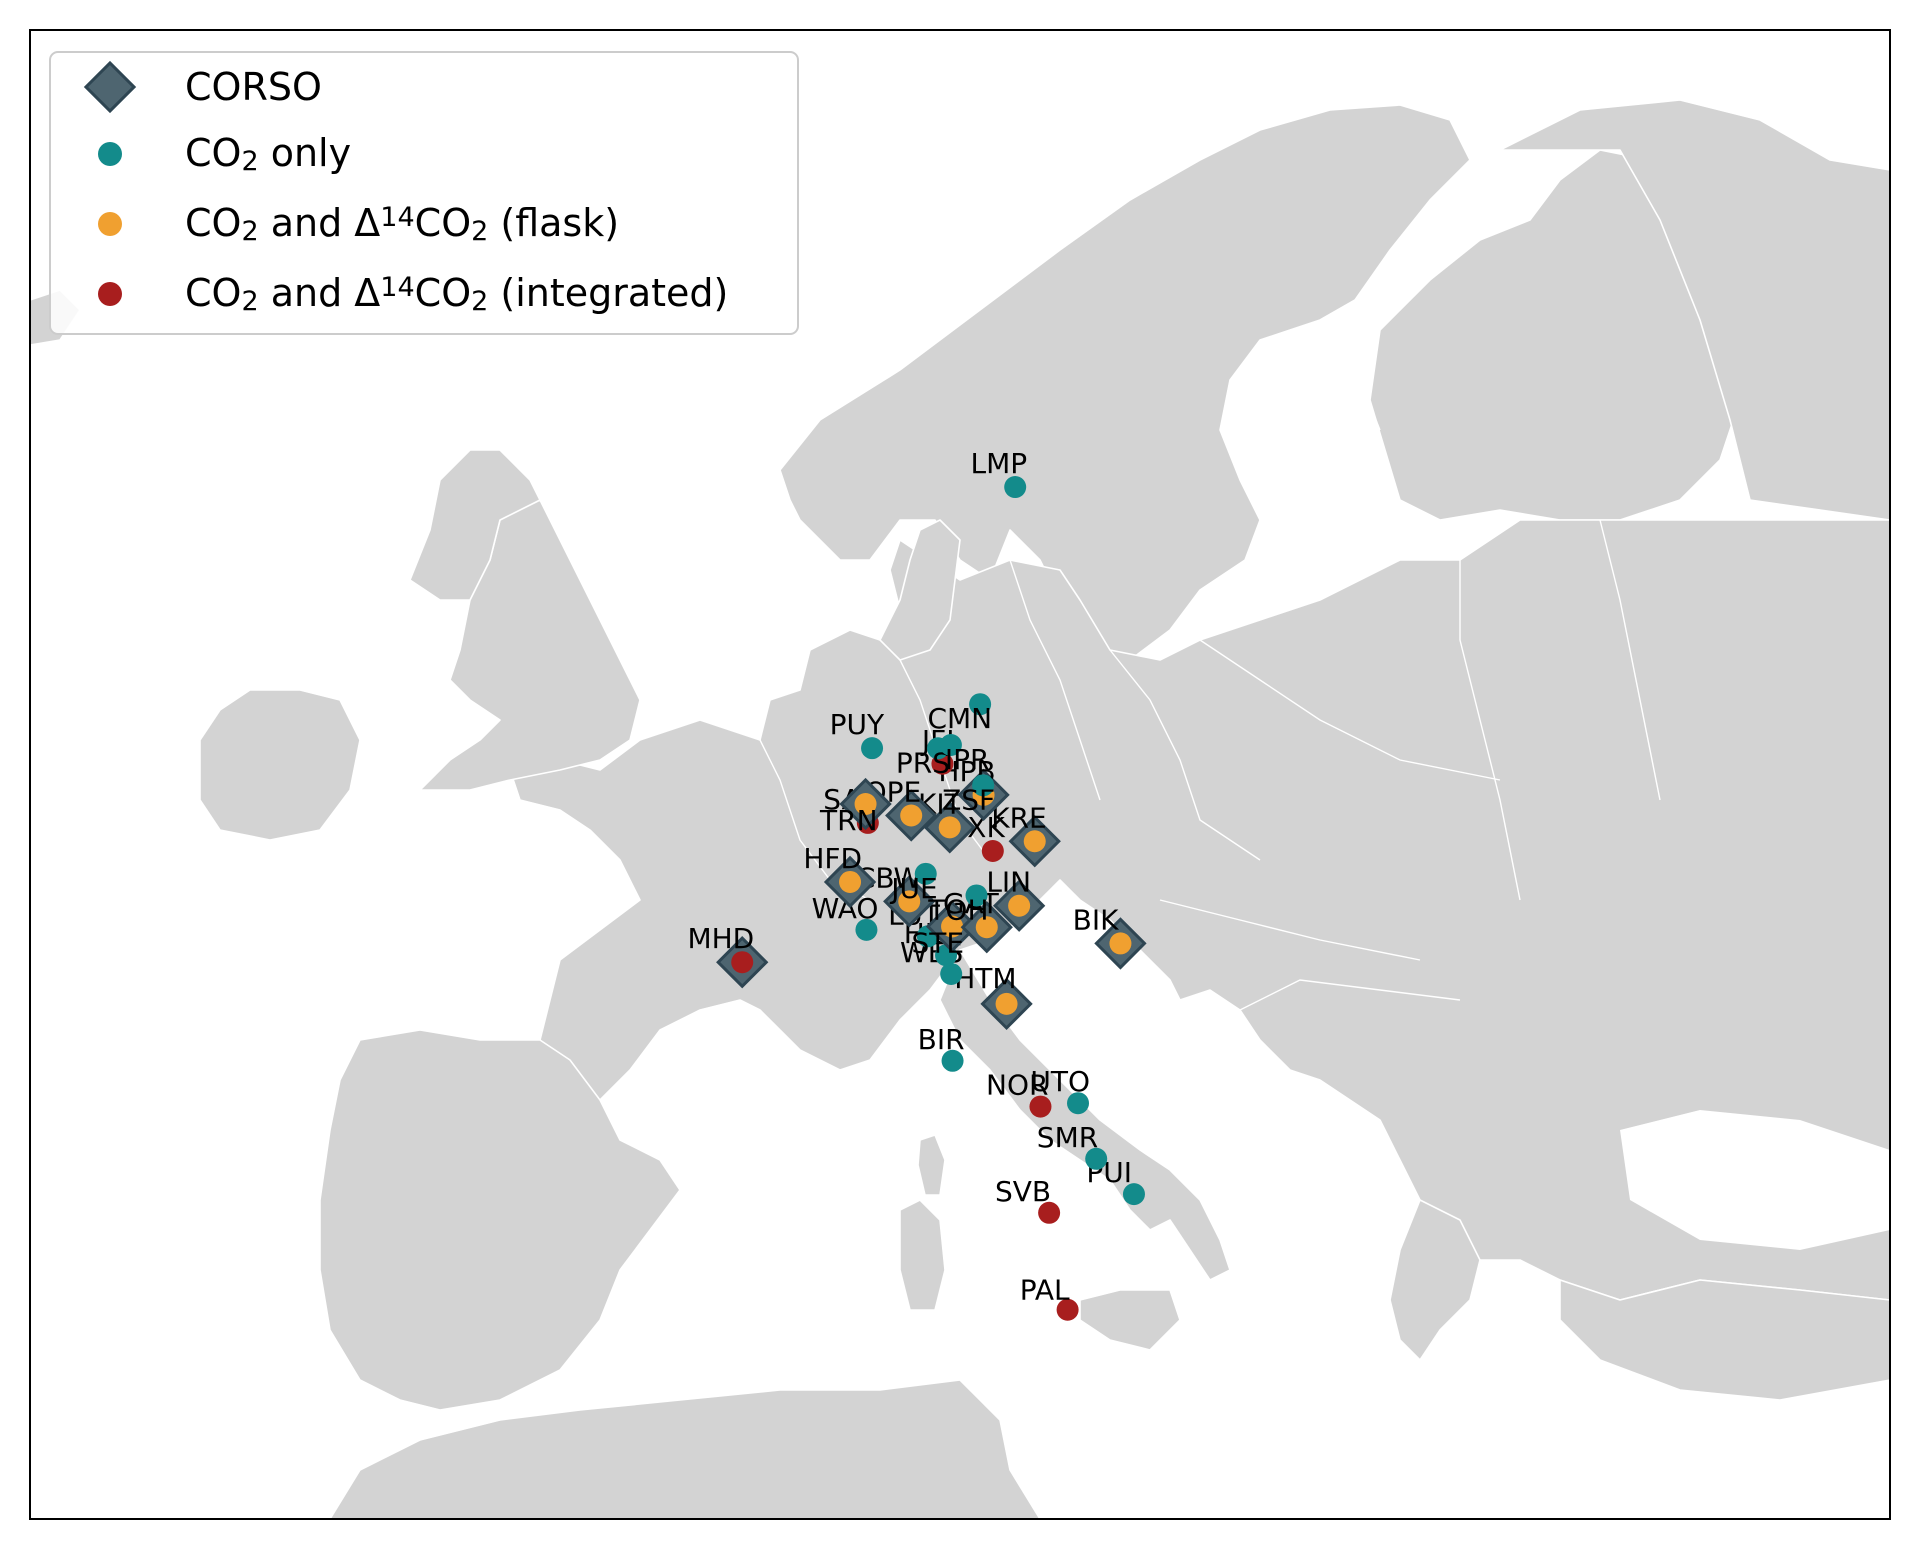  I want to click on station-label: PUY, so click(857, 724).